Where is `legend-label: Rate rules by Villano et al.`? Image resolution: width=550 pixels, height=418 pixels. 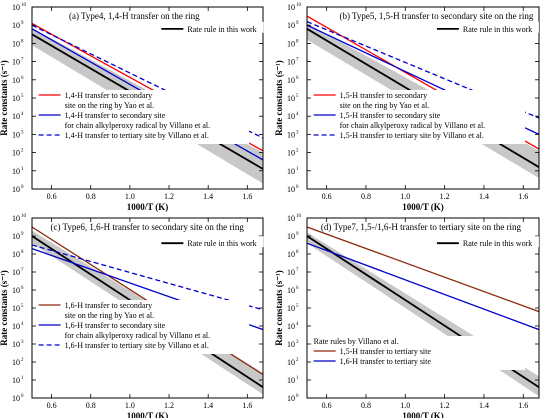 legend-label: Rate rules by Villano et al. is located at coordinates (356, 341).